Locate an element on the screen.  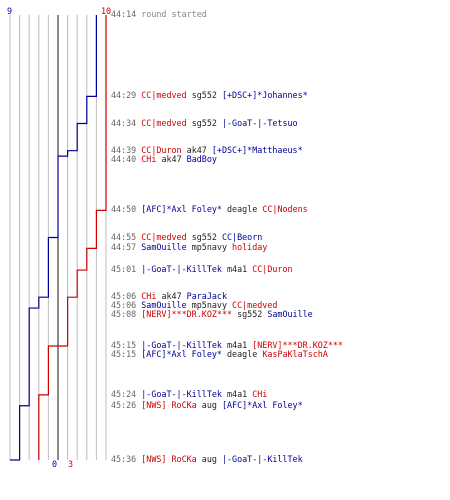
kill-feed-entry: 44:55 CC|medved sg552 CC|Beorn is located at coordinates (187, 236).